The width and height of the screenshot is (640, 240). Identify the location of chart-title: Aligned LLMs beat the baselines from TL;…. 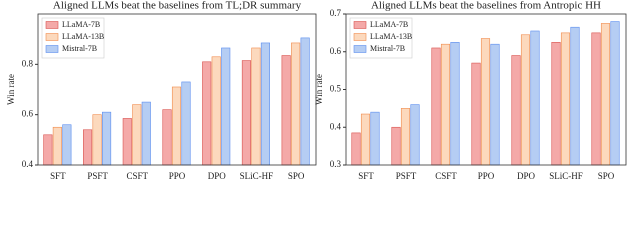
(177, 6).